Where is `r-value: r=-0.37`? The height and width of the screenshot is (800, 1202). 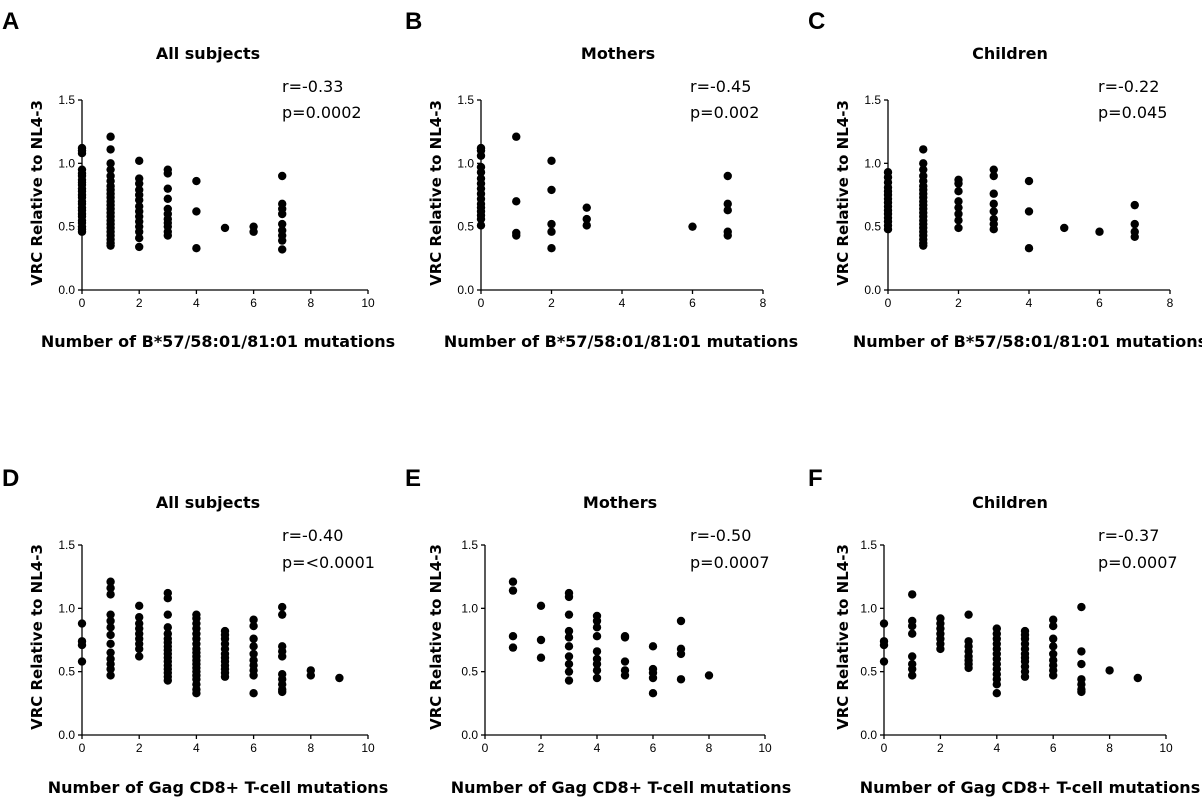 r-value: r=-0.37 is located at coordinates (1128, 535).